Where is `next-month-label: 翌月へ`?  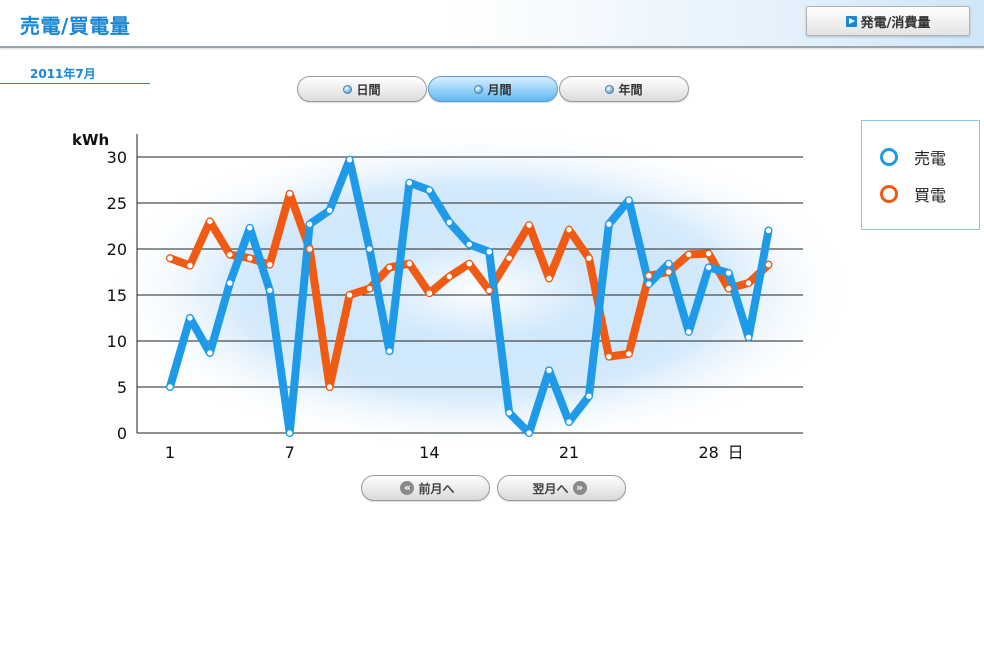 next-month-label: 翌月へ is located at coordinates (550, 488).